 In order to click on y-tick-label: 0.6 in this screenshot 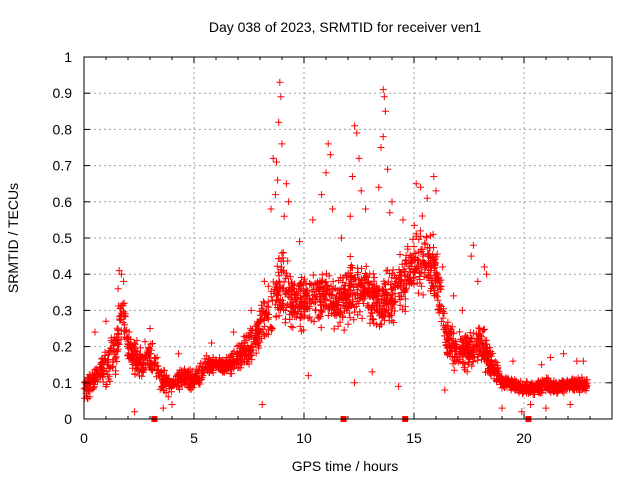, I will do `click(63, 202)`.